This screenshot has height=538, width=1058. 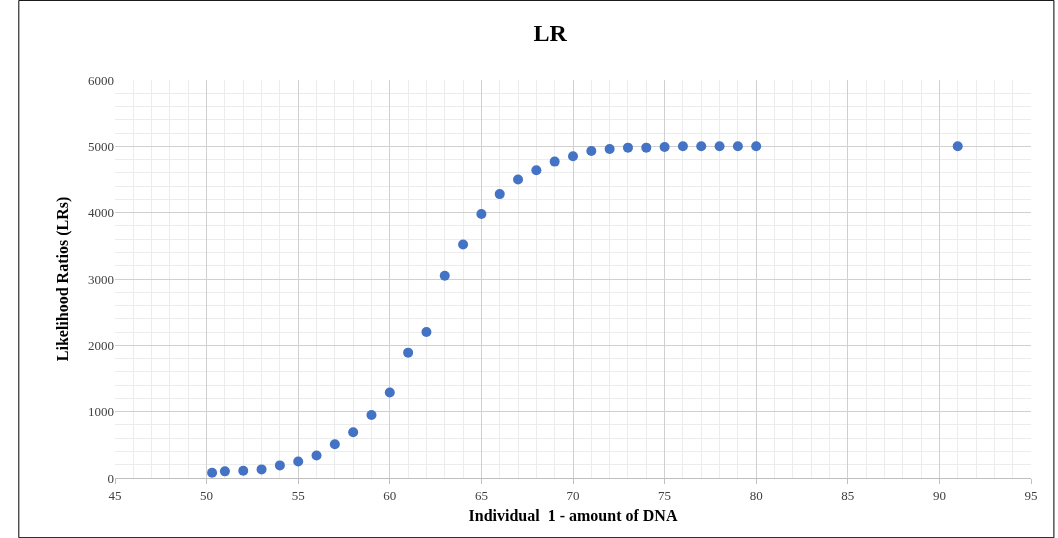 I want to click on x-tick-label: 95, so click(x=1031, y=495).